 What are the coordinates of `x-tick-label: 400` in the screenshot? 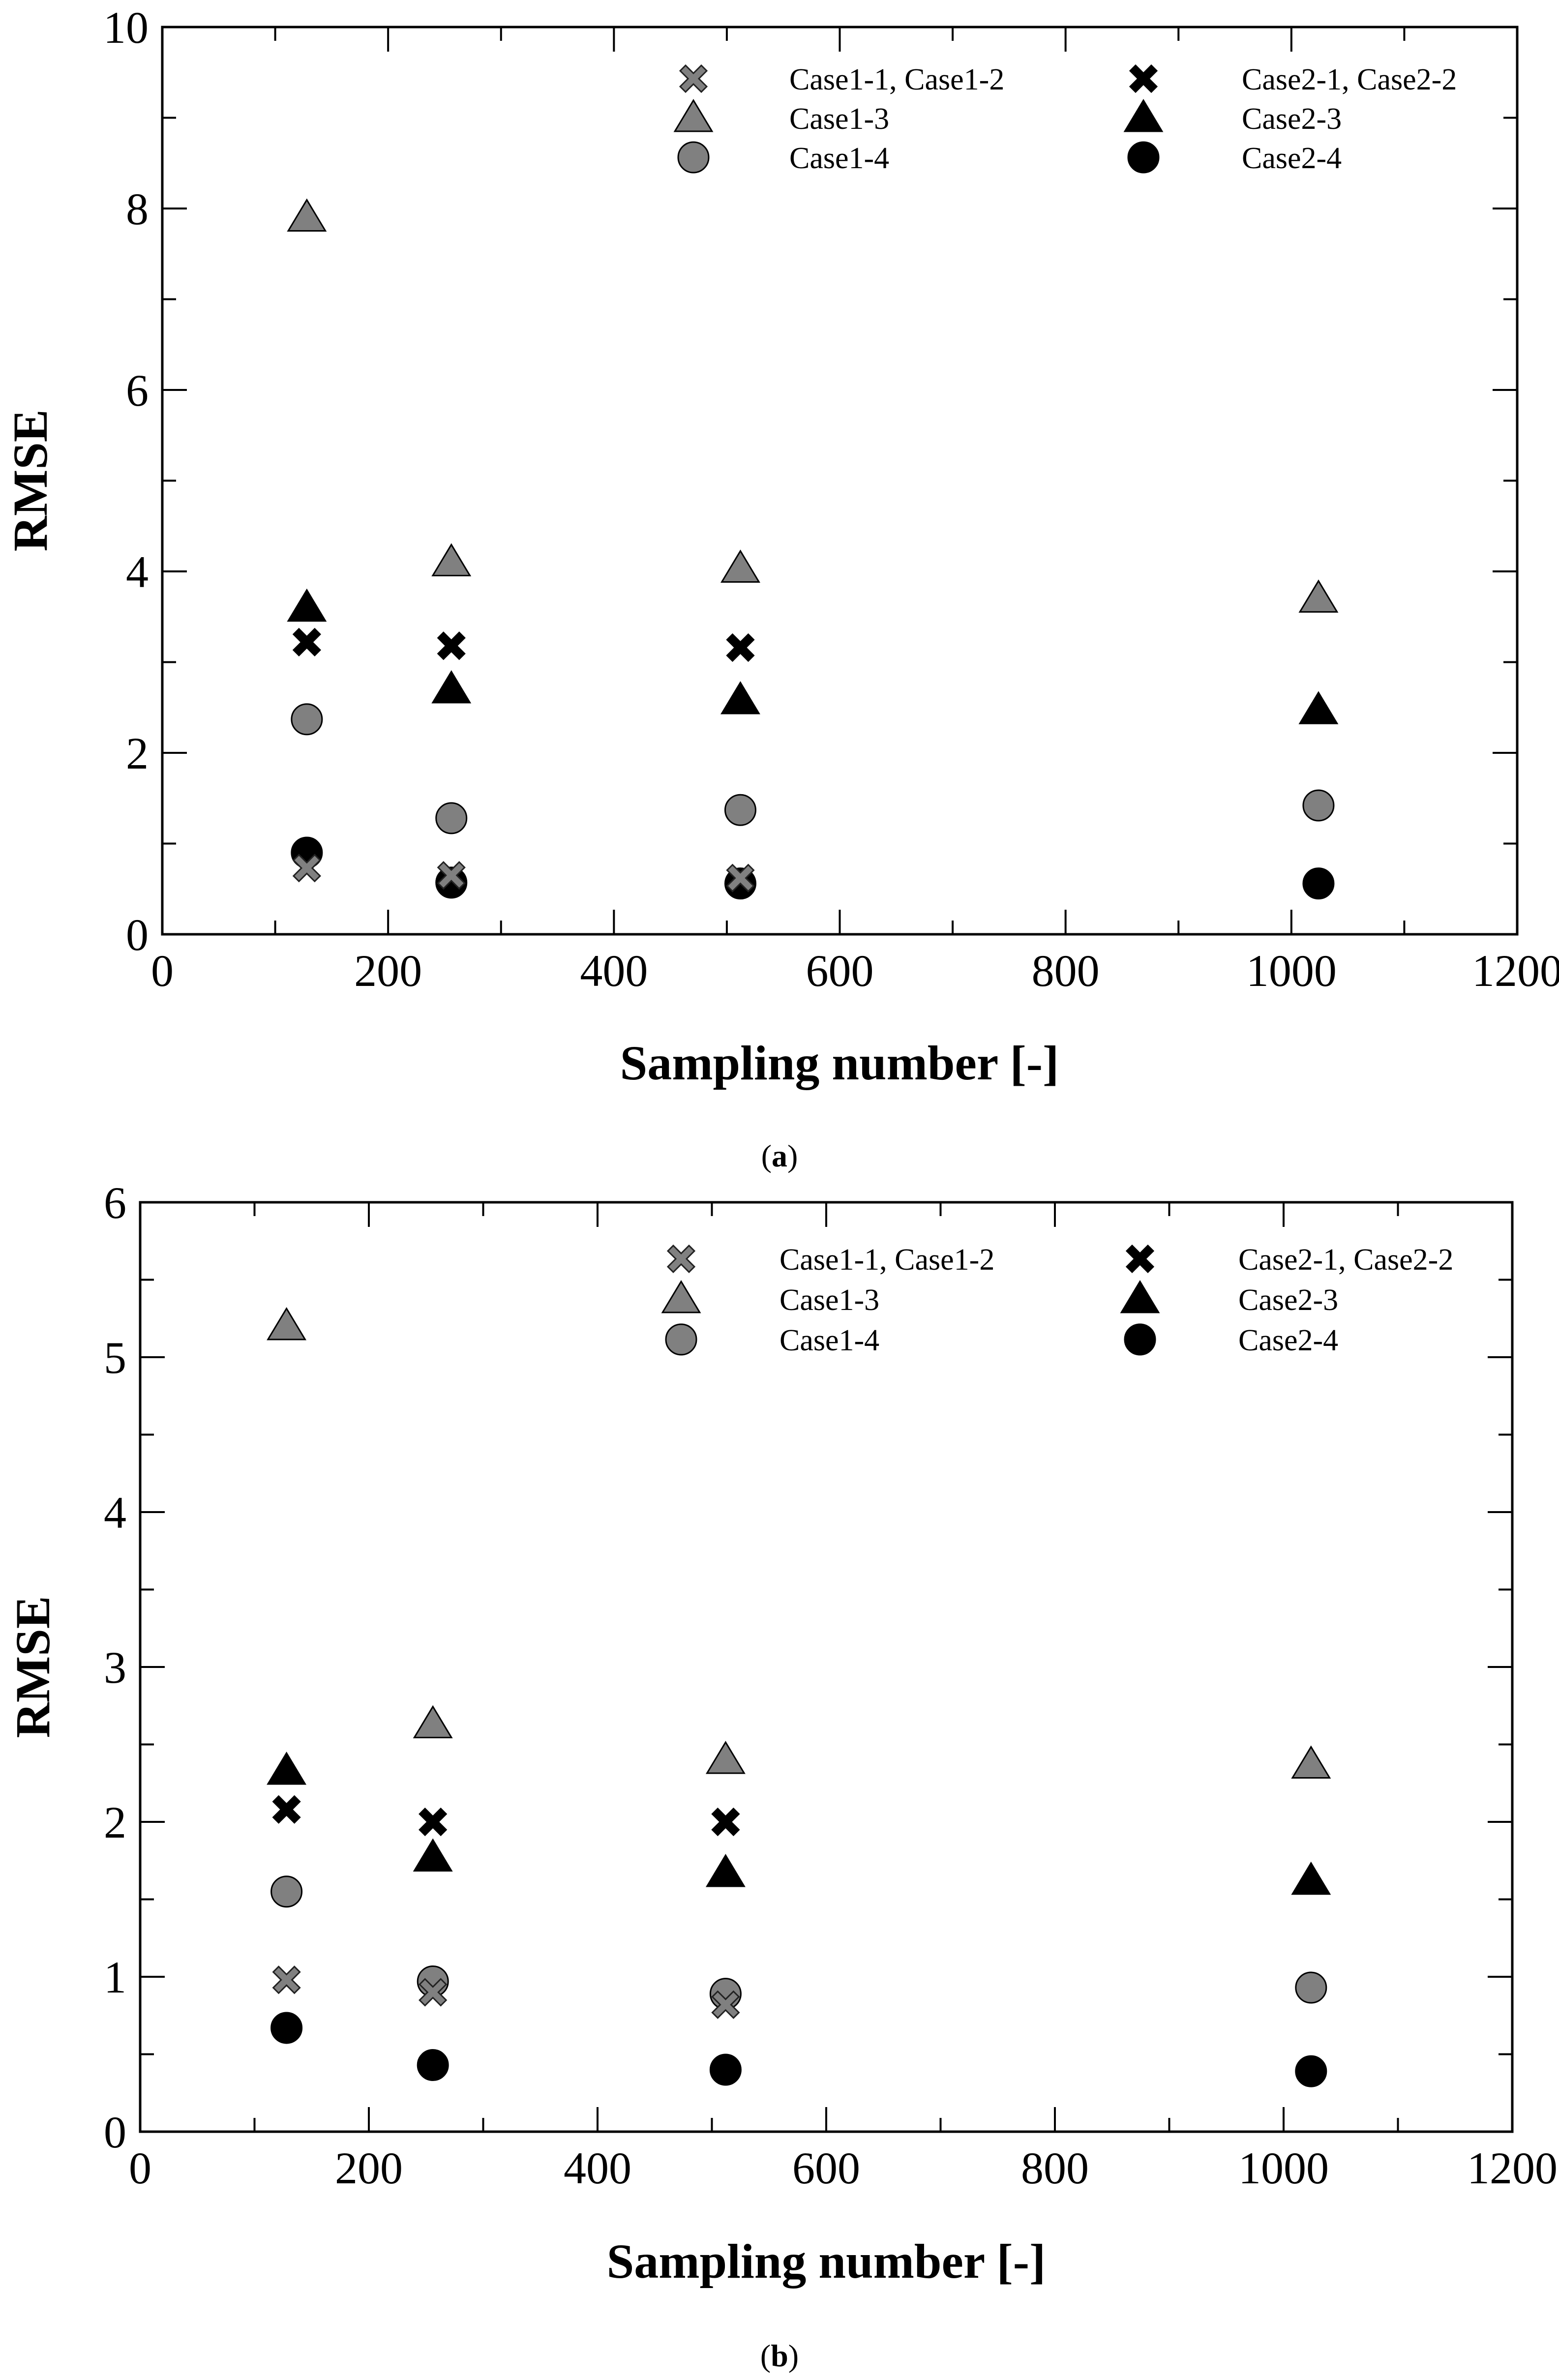 It's located at (614, 971).